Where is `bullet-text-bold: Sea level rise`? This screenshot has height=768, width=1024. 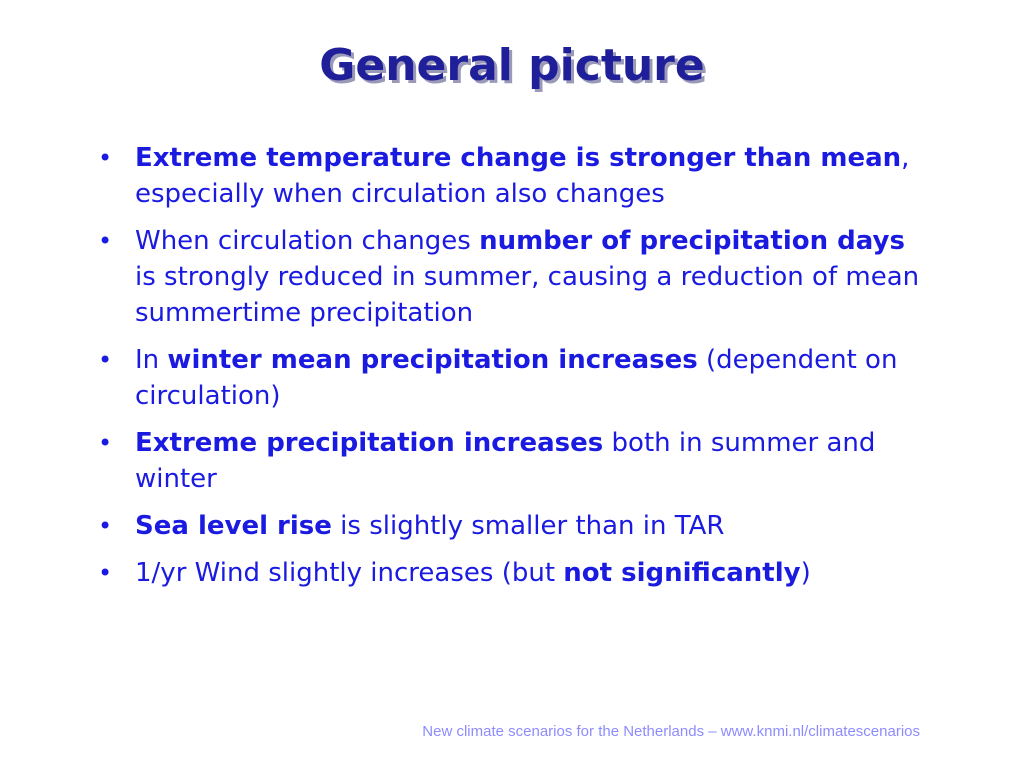
bullet-text-bold: Sea level rise is located at coordinates (233, 526).